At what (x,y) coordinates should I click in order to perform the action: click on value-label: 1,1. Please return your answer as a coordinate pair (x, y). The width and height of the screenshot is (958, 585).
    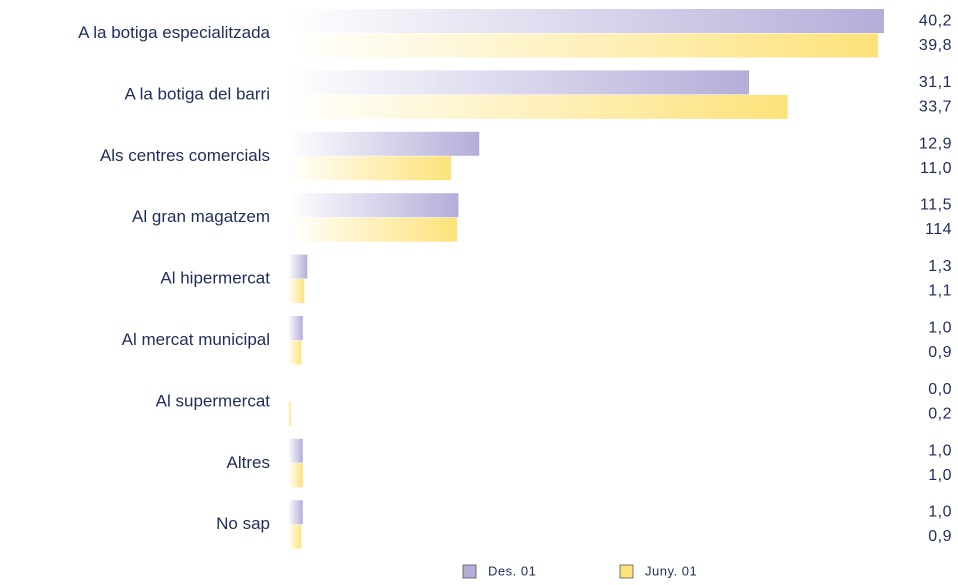
    Looking at the image, I should click on (940, 291).